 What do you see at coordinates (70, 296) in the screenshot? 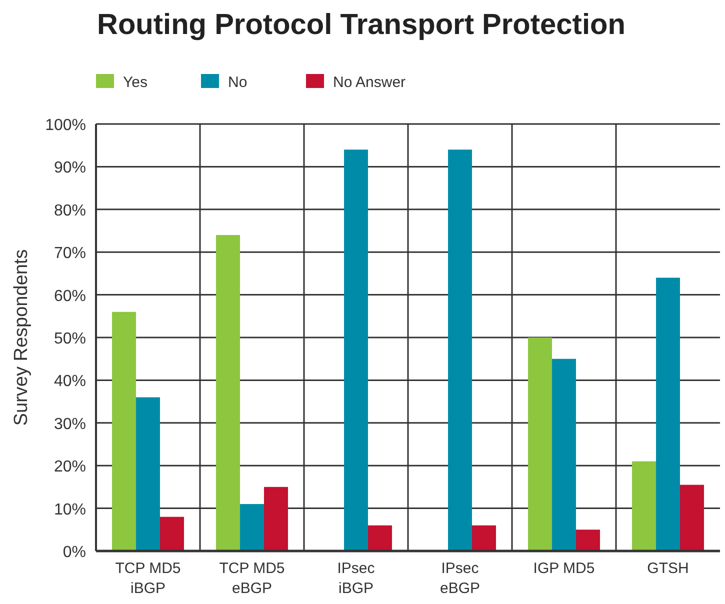
I see `y-tick-label: 60%` at bounding box center [70, 296].